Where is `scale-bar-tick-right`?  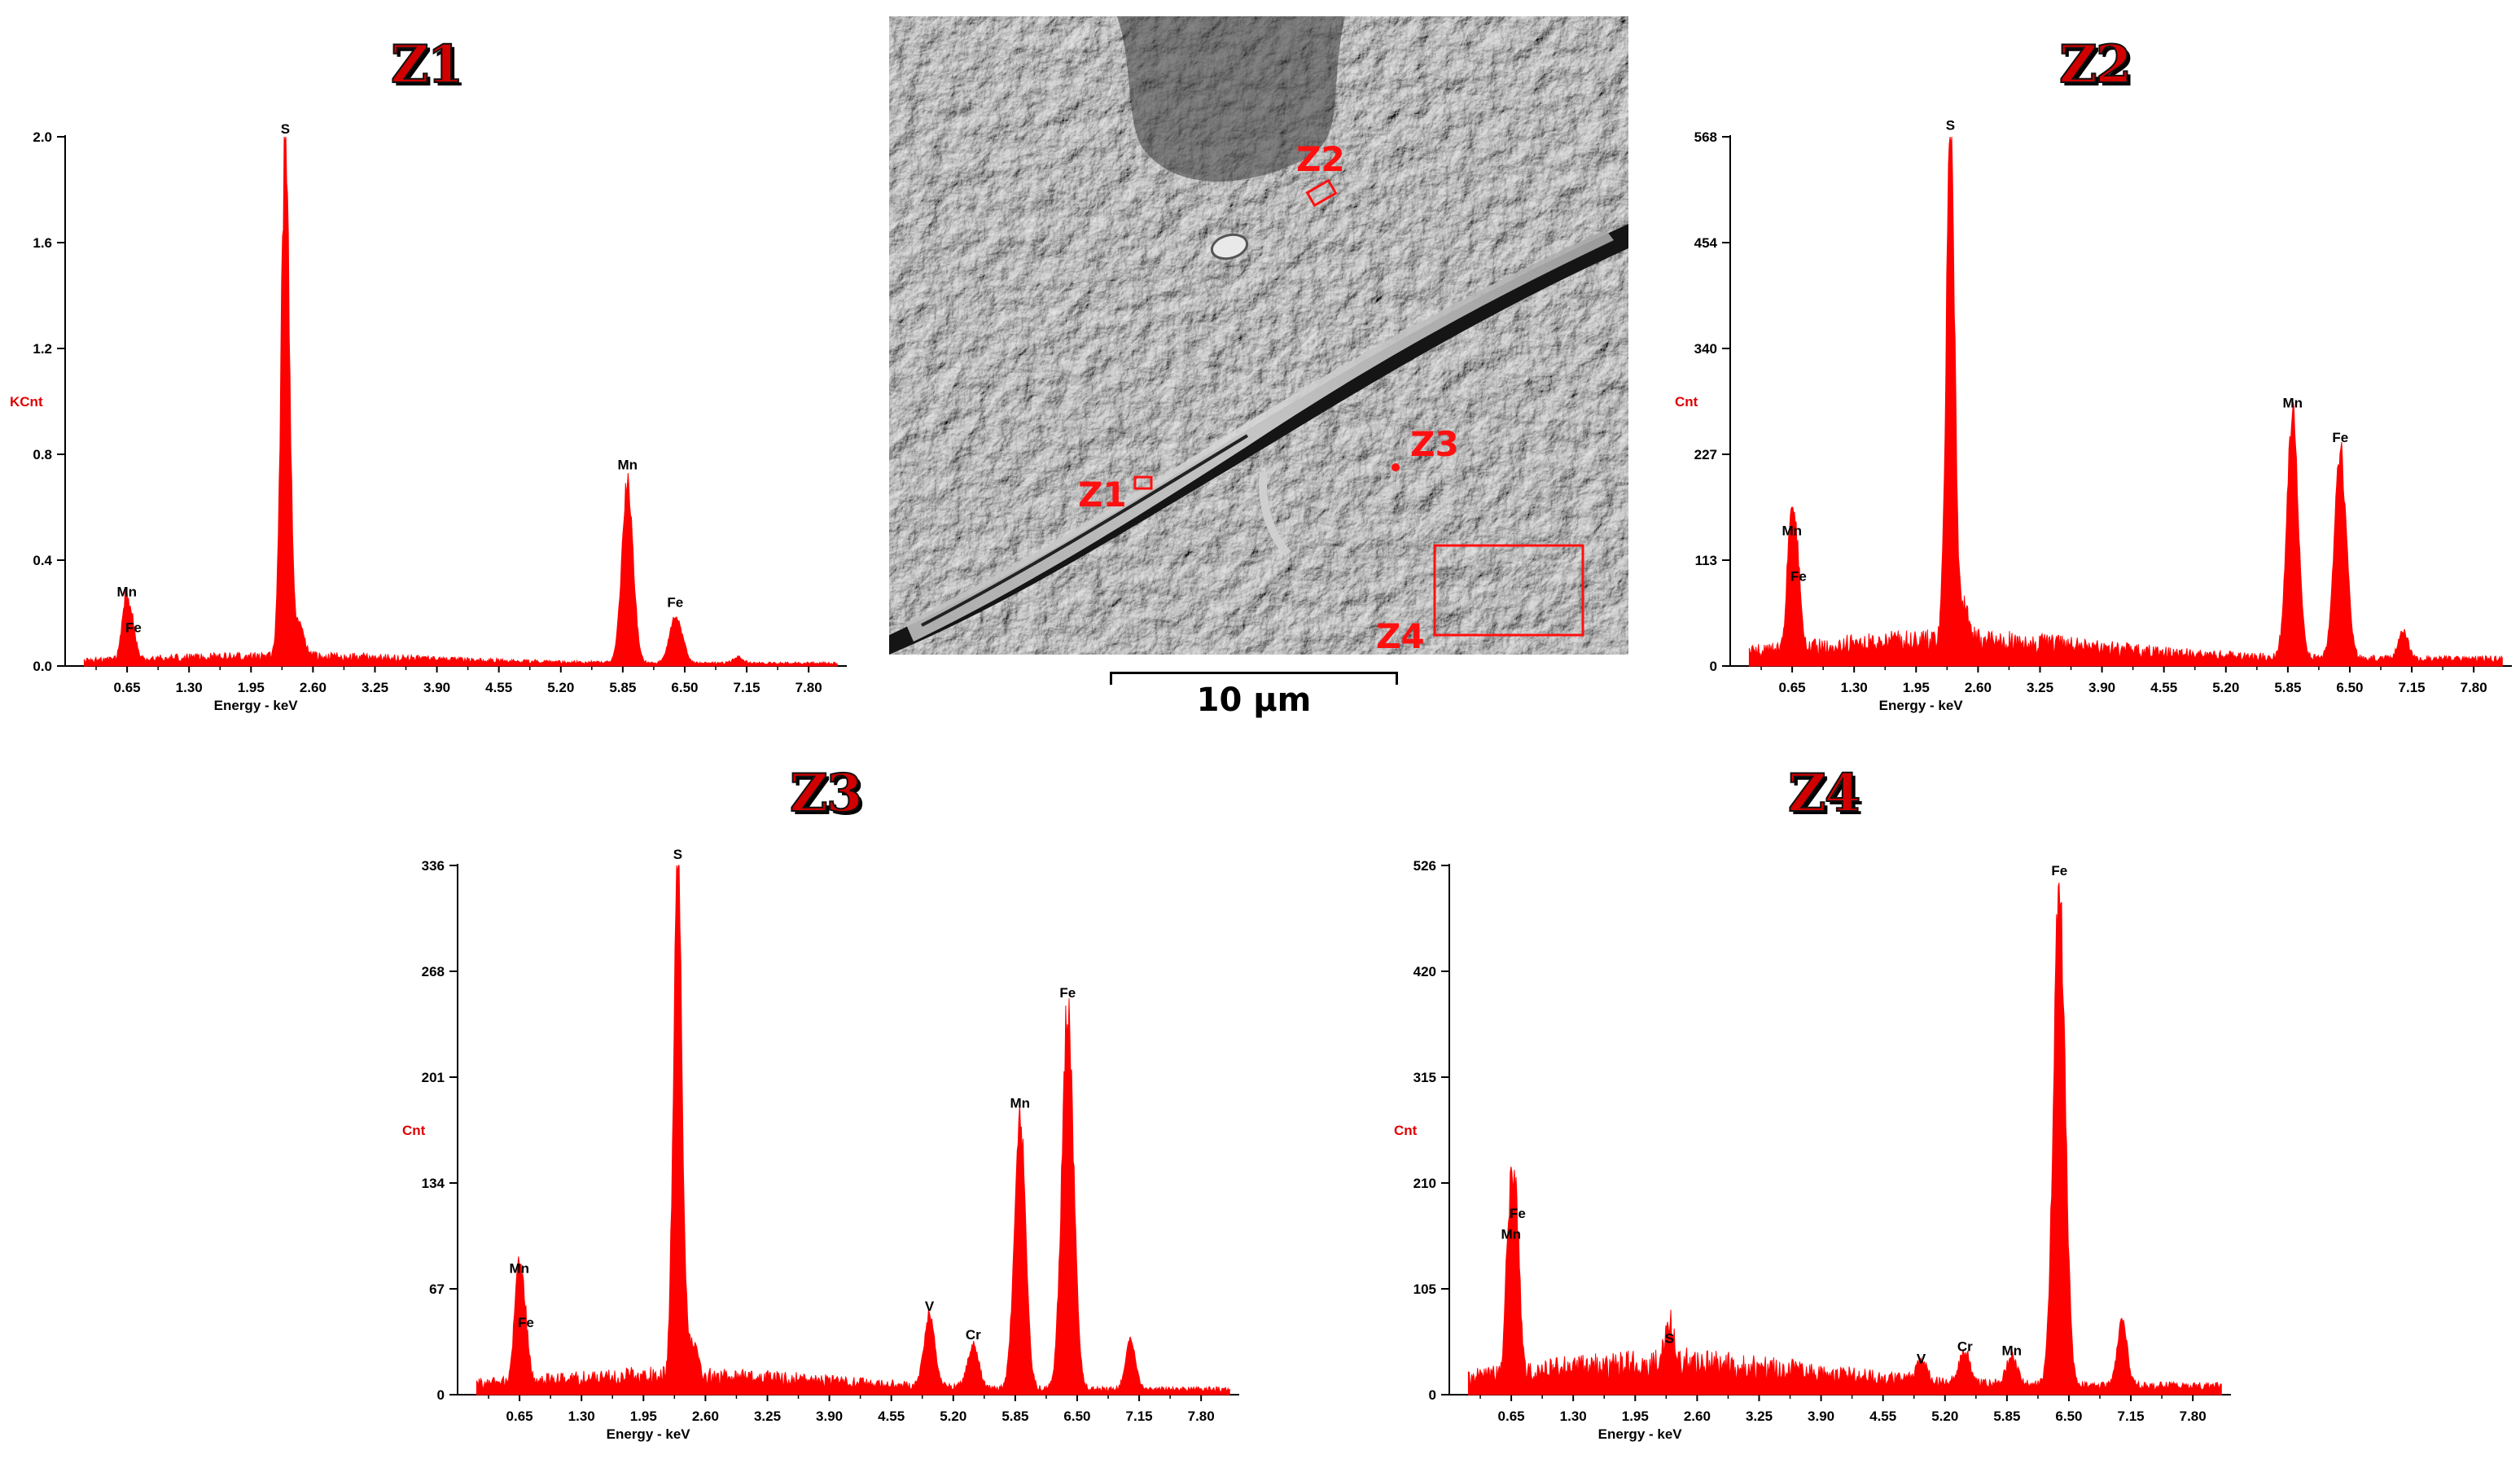 scale-bar-tick-right is located at coordinates (1397, 678).